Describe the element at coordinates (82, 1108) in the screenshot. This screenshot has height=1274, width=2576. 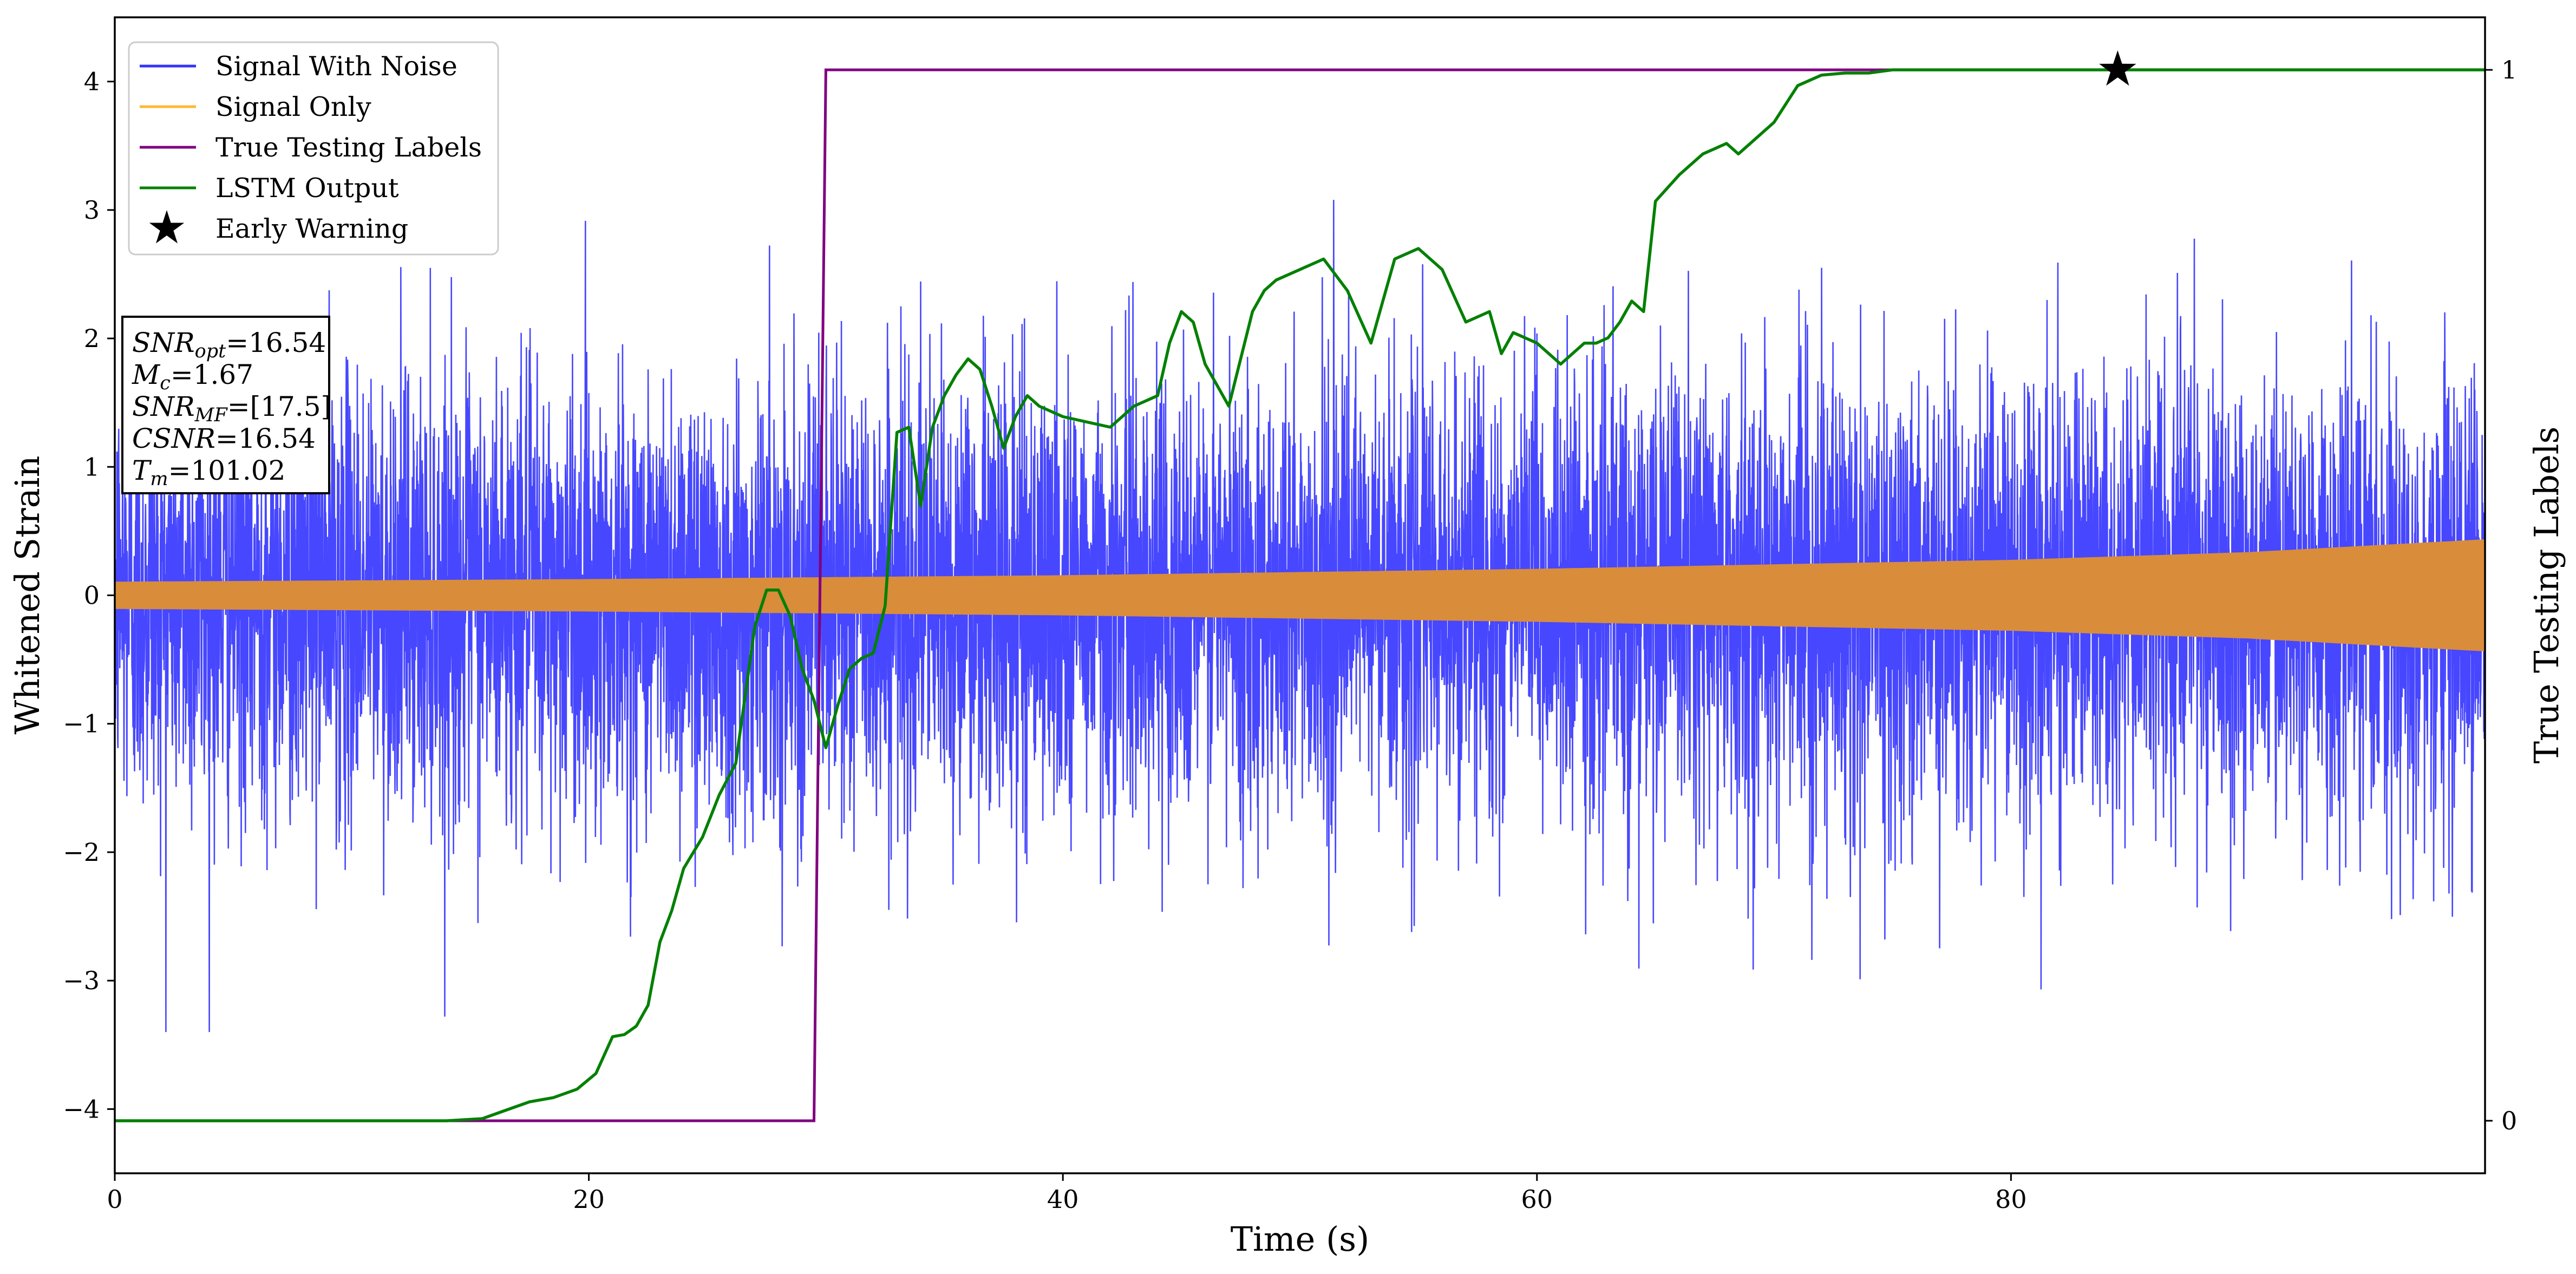
I see `y-tick-label: −4` at that location.